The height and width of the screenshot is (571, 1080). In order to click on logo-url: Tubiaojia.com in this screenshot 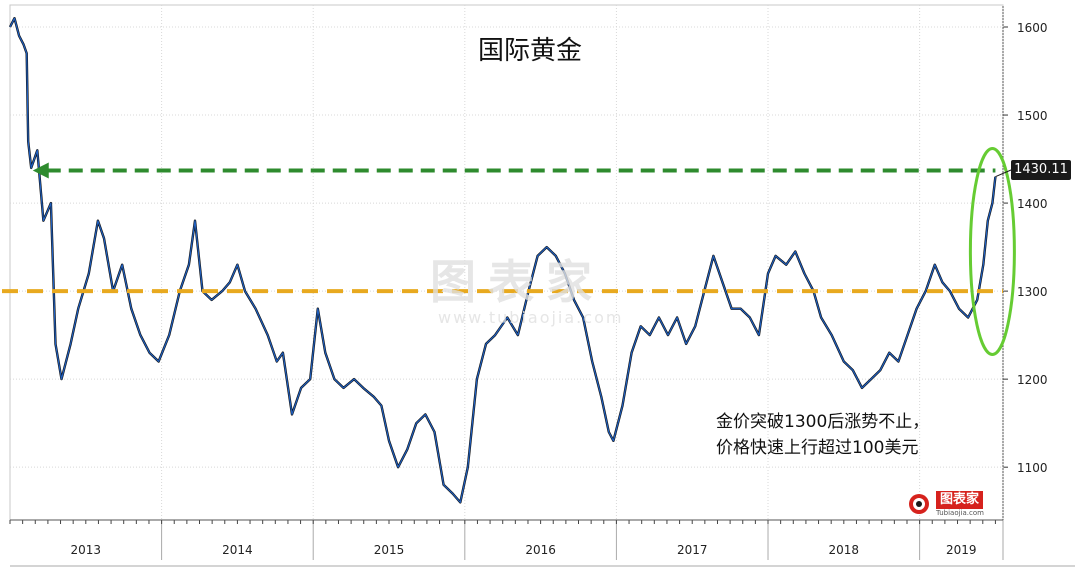, I will do `click(960, 513)`.